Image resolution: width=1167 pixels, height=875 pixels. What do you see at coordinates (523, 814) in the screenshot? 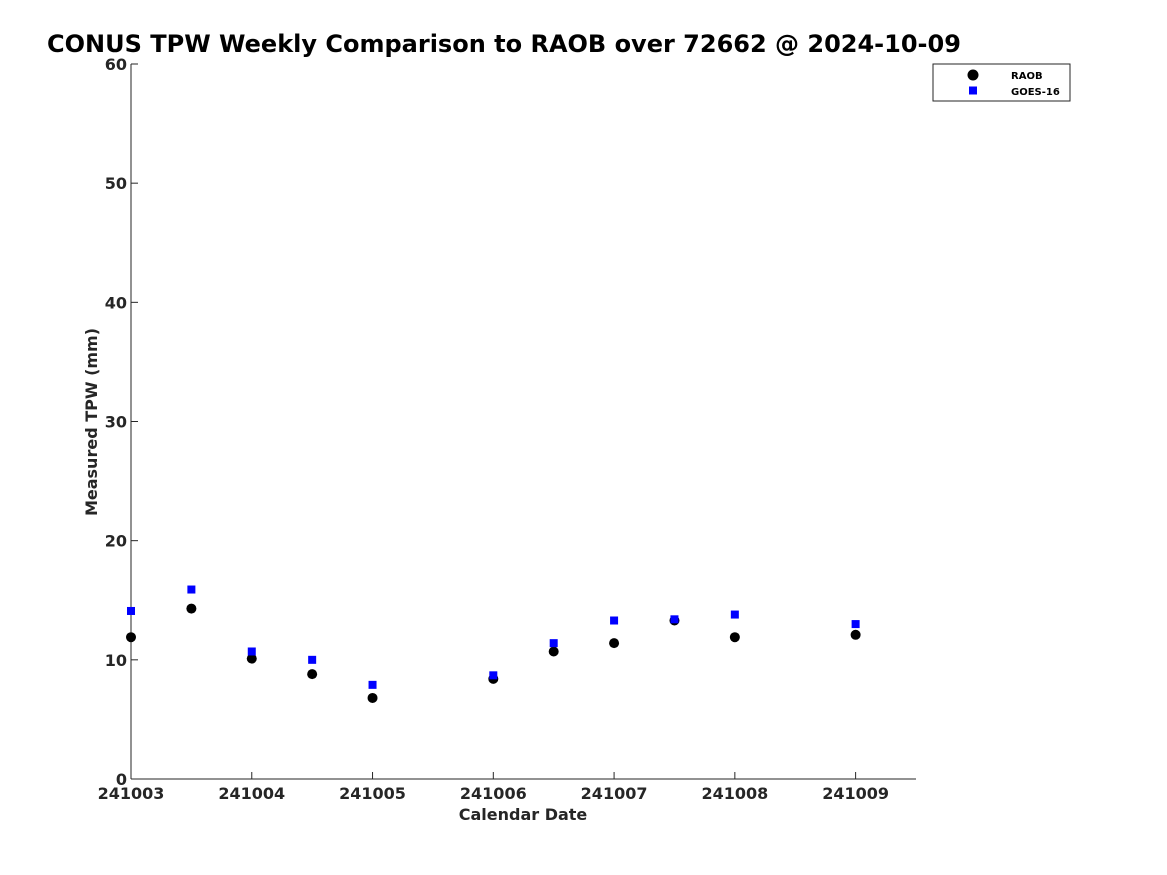
I see `x-axis-label: Calendar Date` at bounding box center [523, 814].